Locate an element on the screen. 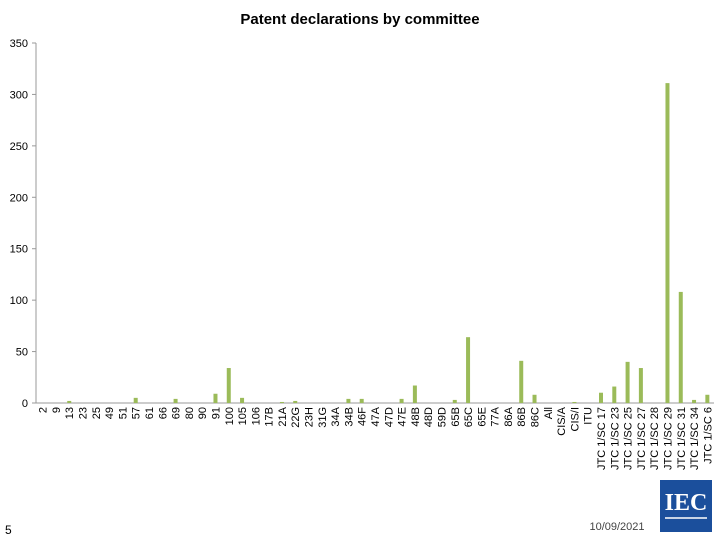  x-tick-label: All is located at coordinates (549, 413).